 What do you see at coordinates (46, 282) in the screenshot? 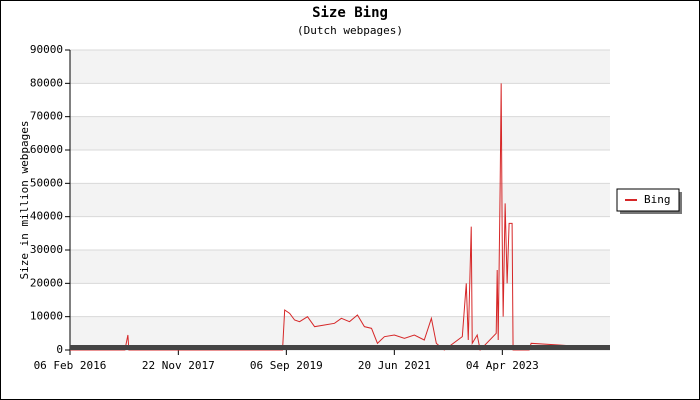
I see `y-tick-label: 20000` at bounding box center [46, 282].